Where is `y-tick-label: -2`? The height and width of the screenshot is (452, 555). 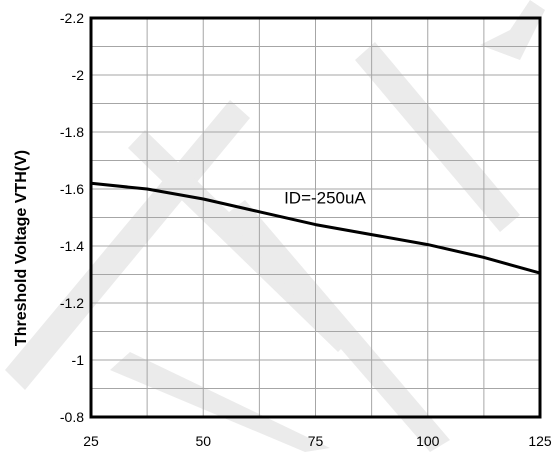
y-tick-label: -2 is located at coordinates (78, 75).